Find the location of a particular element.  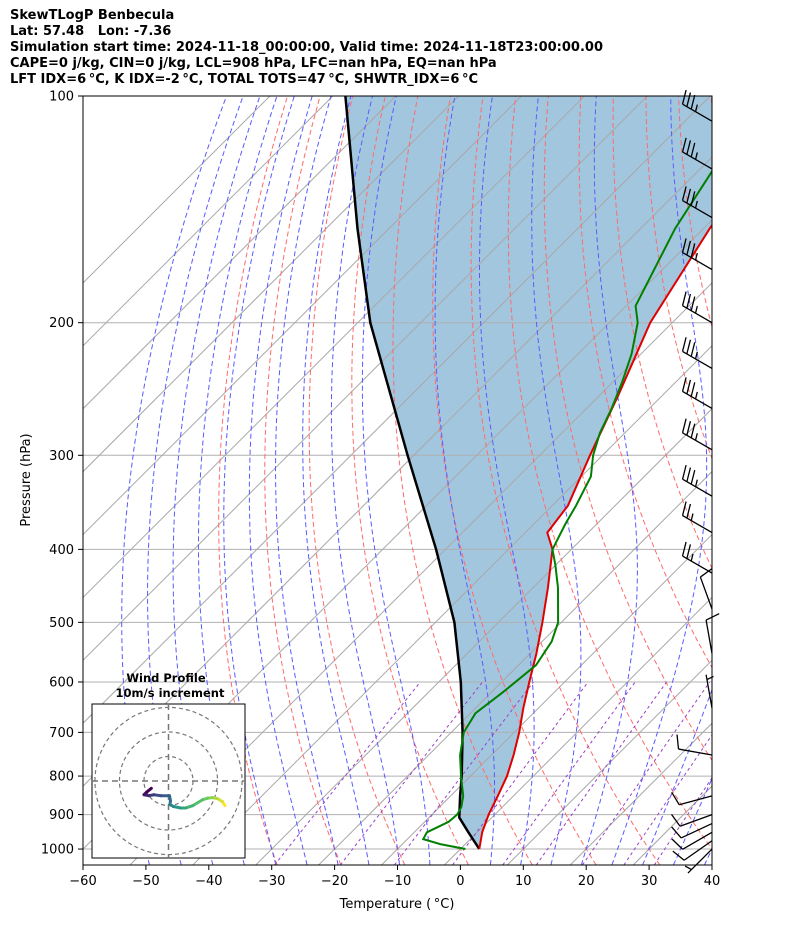

chart-title: SkewTLogP Benbecula is located at coordinates (92, 15).